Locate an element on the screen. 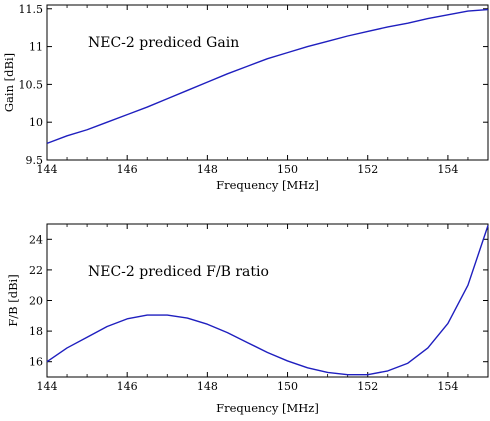 This screenshot has width=490, height=421. y-tick-label: 22 is located at coordinates (36, 270).